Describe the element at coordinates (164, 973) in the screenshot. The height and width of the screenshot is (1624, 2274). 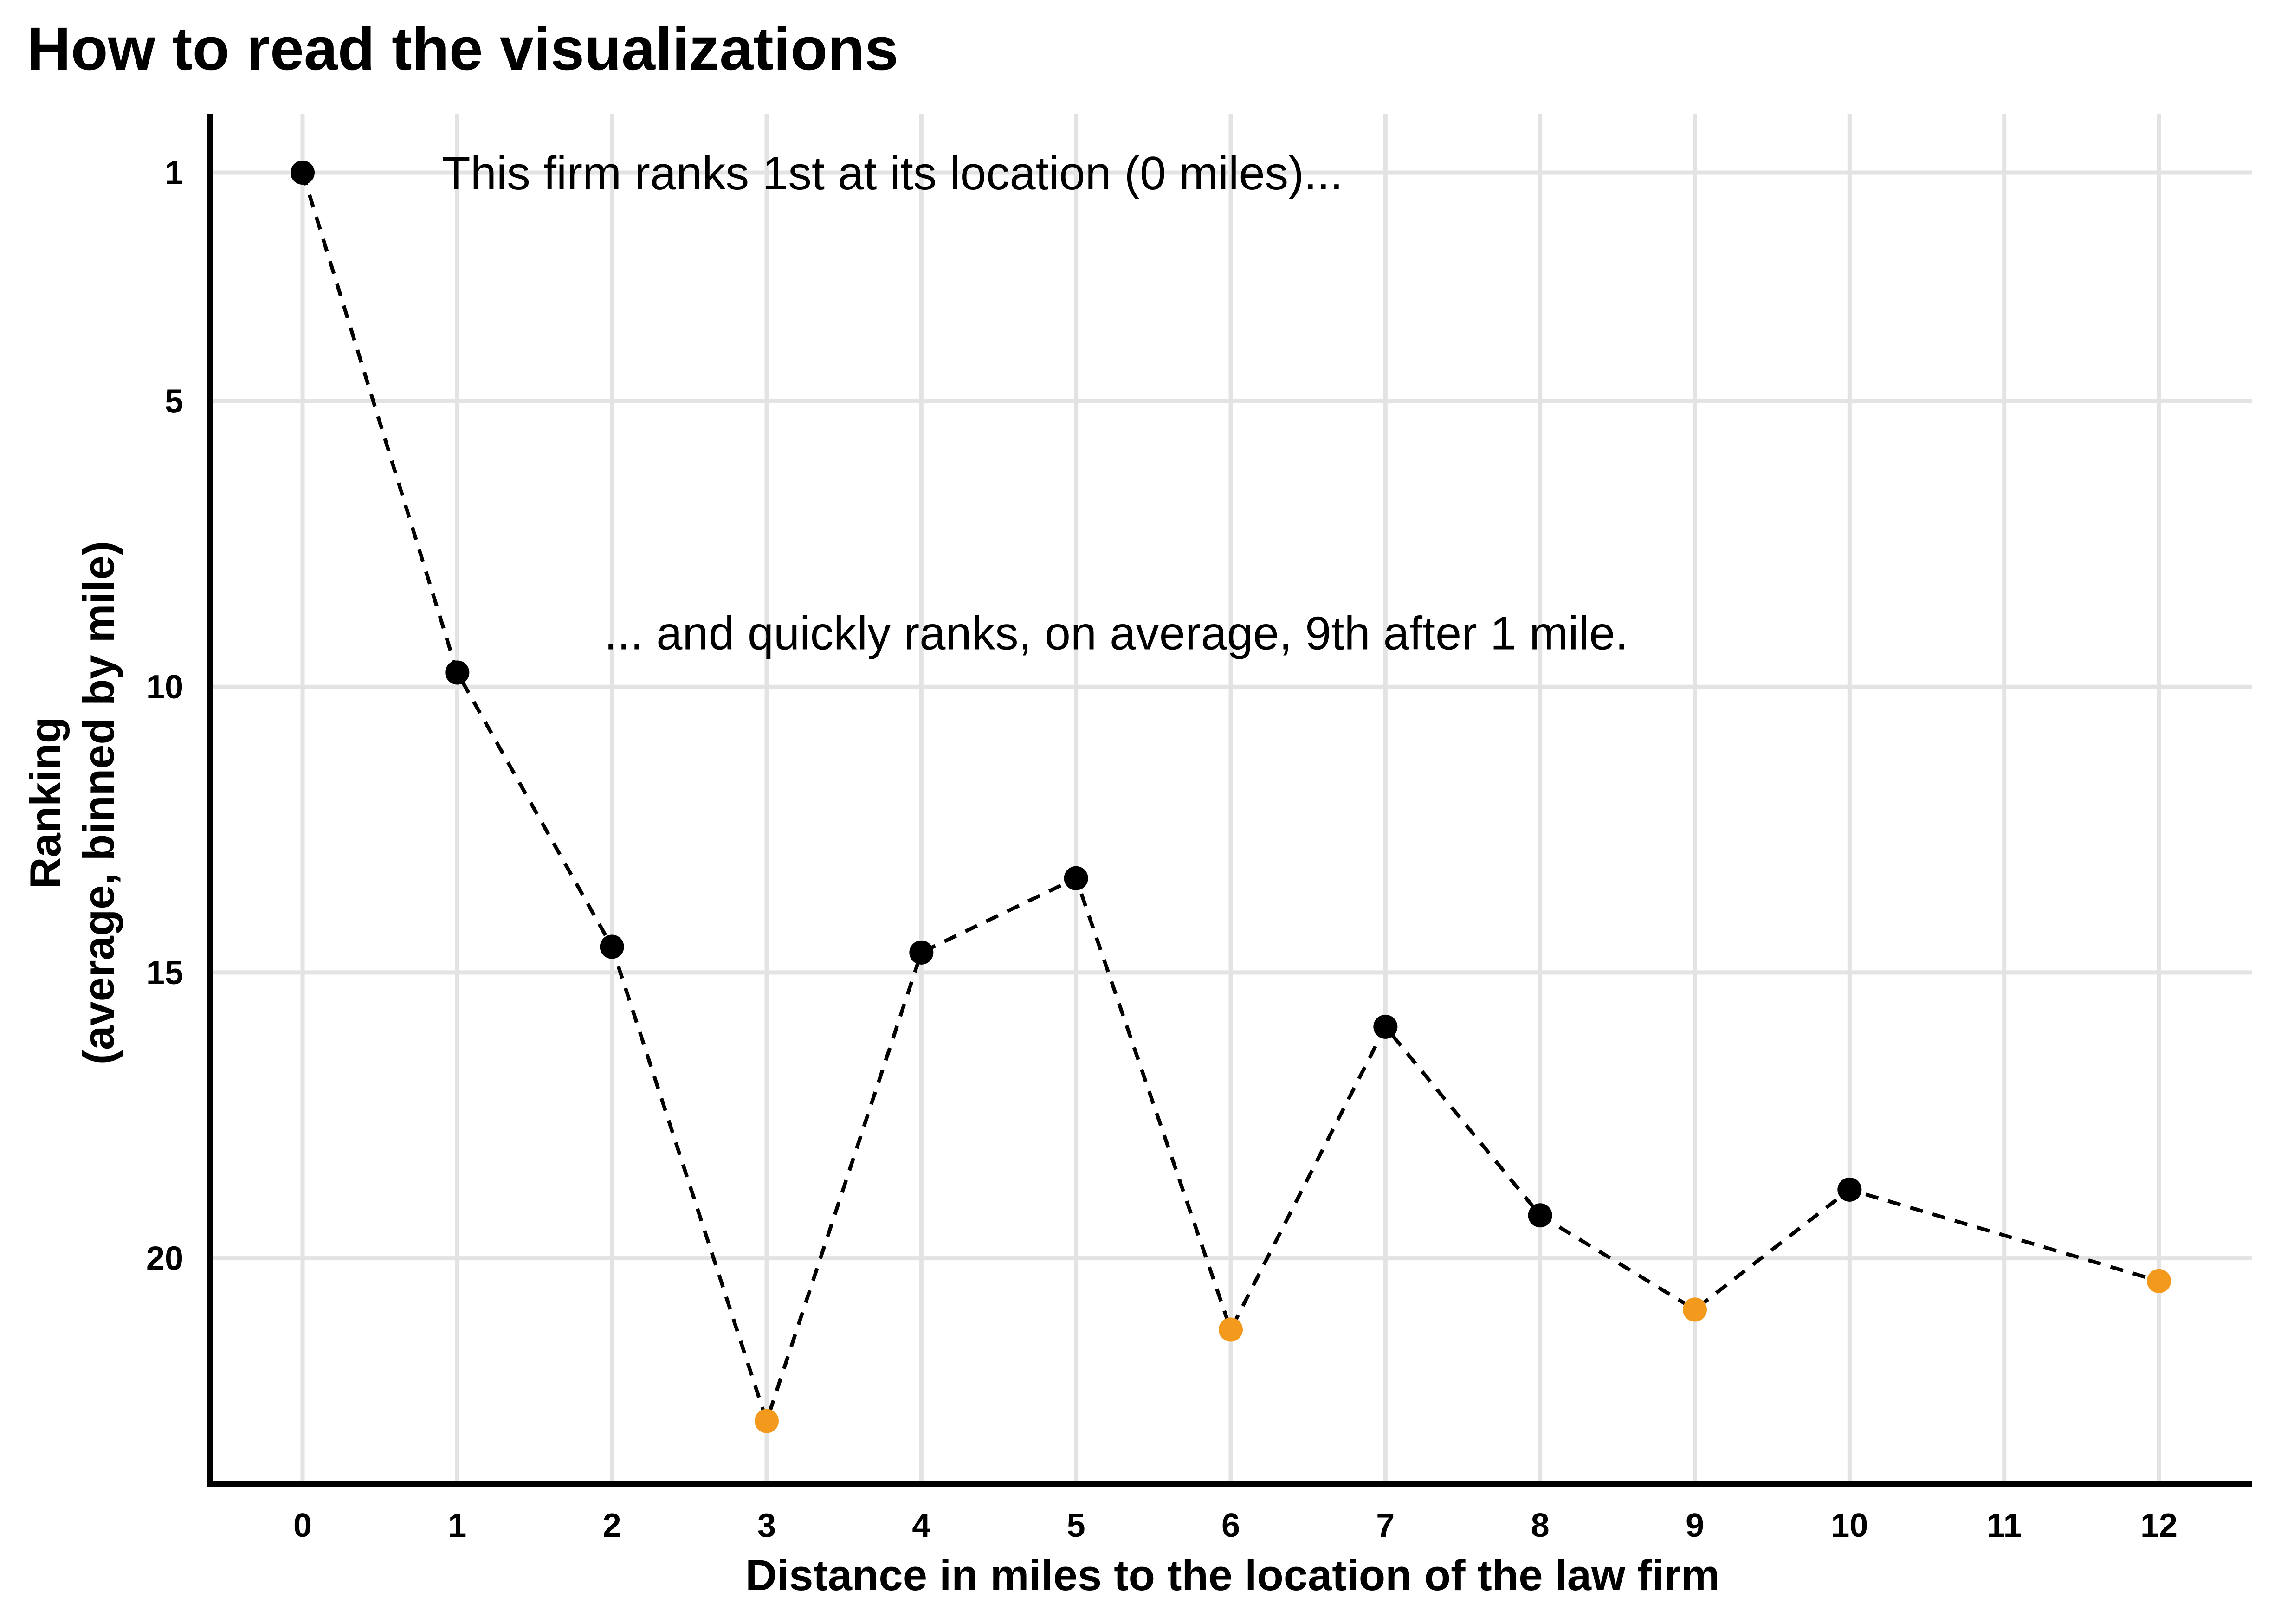
I see `y-tick-label: 15` at that location.